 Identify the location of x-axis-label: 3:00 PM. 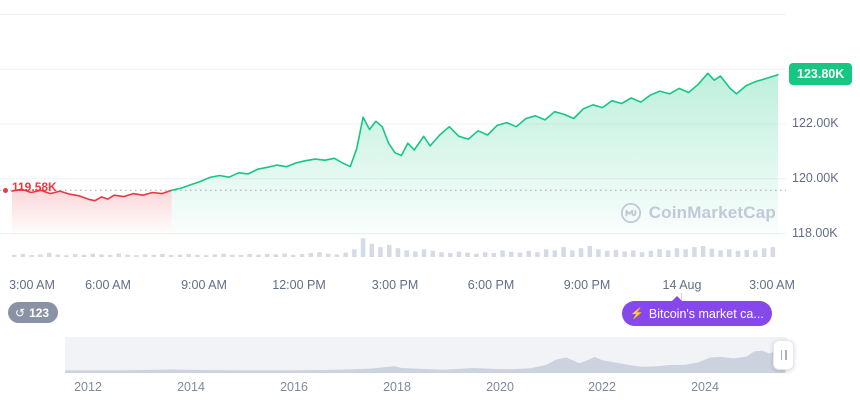
(395, 285).